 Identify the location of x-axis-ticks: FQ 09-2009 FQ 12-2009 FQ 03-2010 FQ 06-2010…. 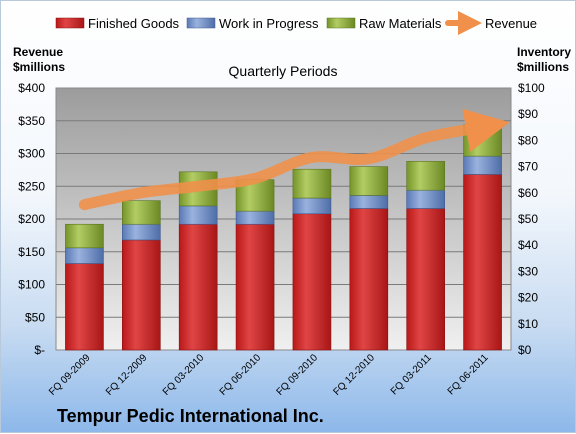
(269, 375).